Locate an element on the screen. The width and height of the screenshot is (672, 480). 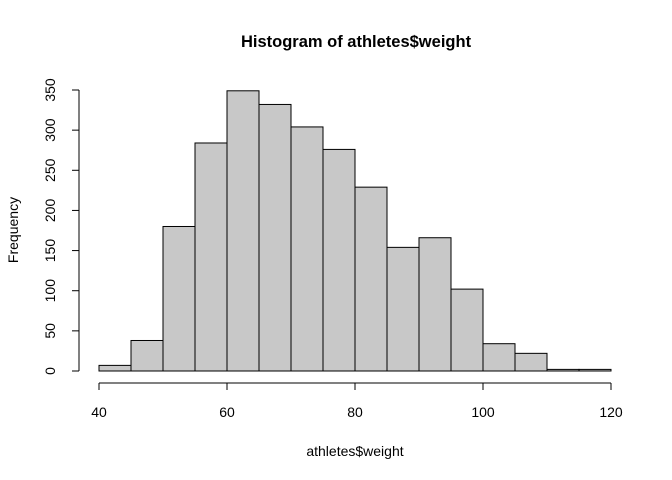
y-tick-label-250: 250 is located at coordinates (50, 170).